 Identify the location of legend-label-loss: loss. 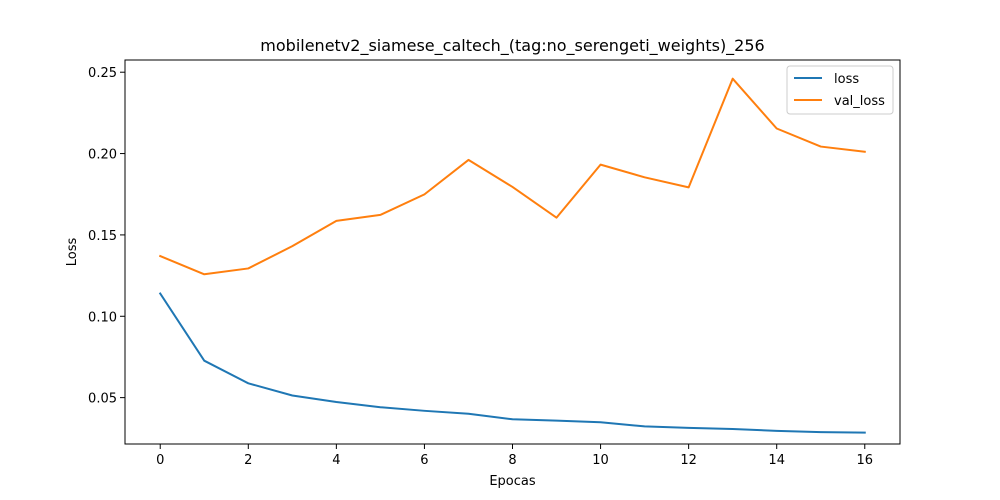
(846, 79).